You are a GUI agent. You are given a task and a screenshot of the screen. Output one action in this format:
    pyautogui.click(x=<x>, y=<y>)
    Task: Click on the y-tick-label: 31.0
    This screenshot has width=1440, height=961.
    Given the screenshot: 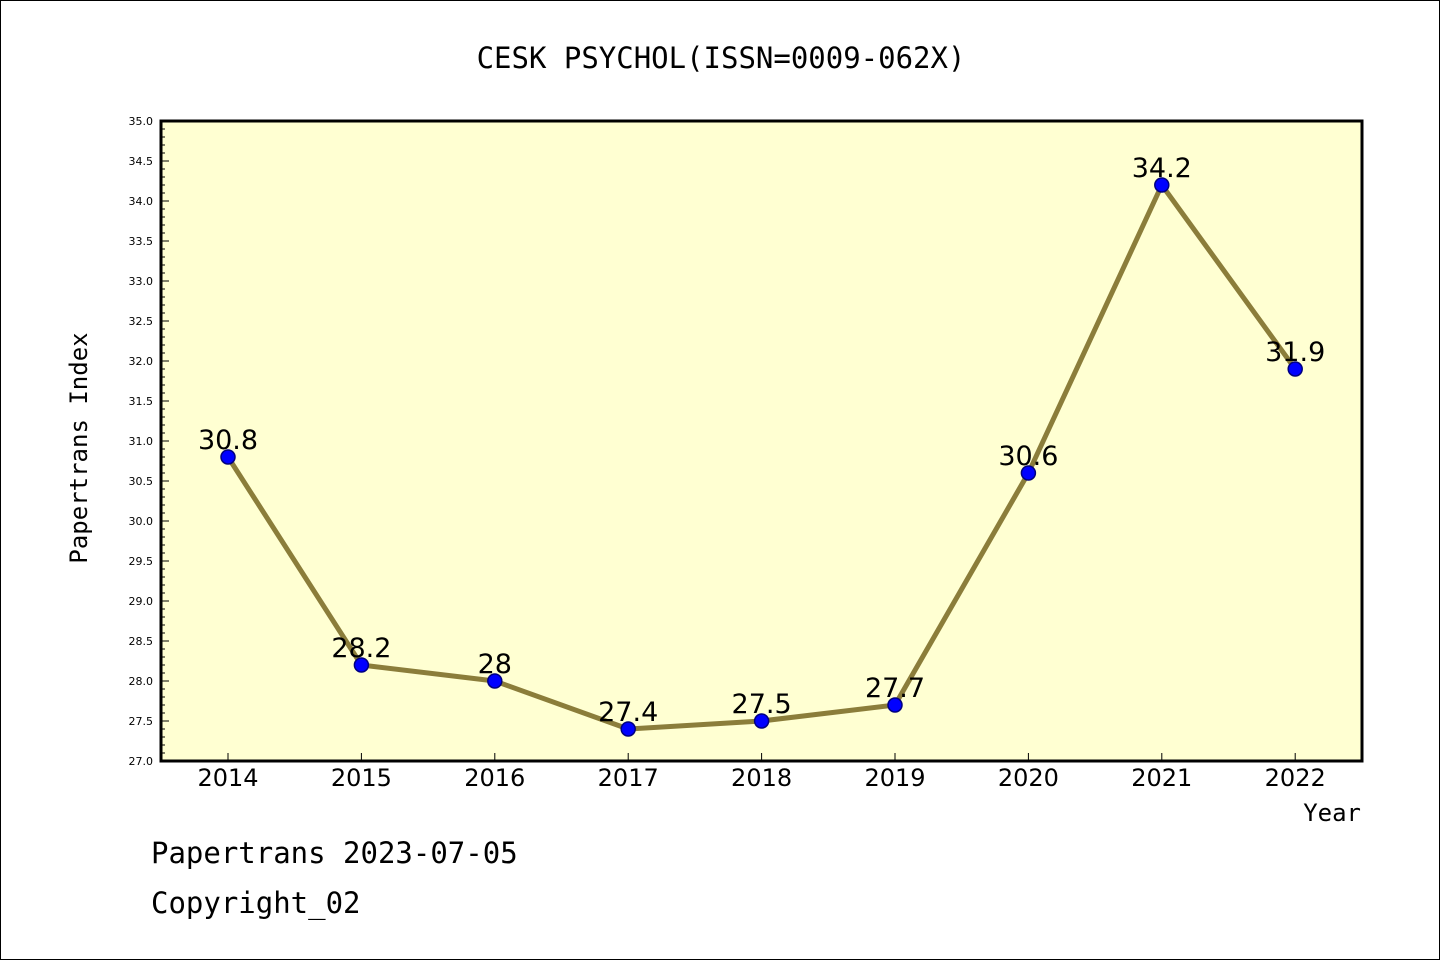 What is the action you would take?
    pyautogui.click(x=141, y=441)
    